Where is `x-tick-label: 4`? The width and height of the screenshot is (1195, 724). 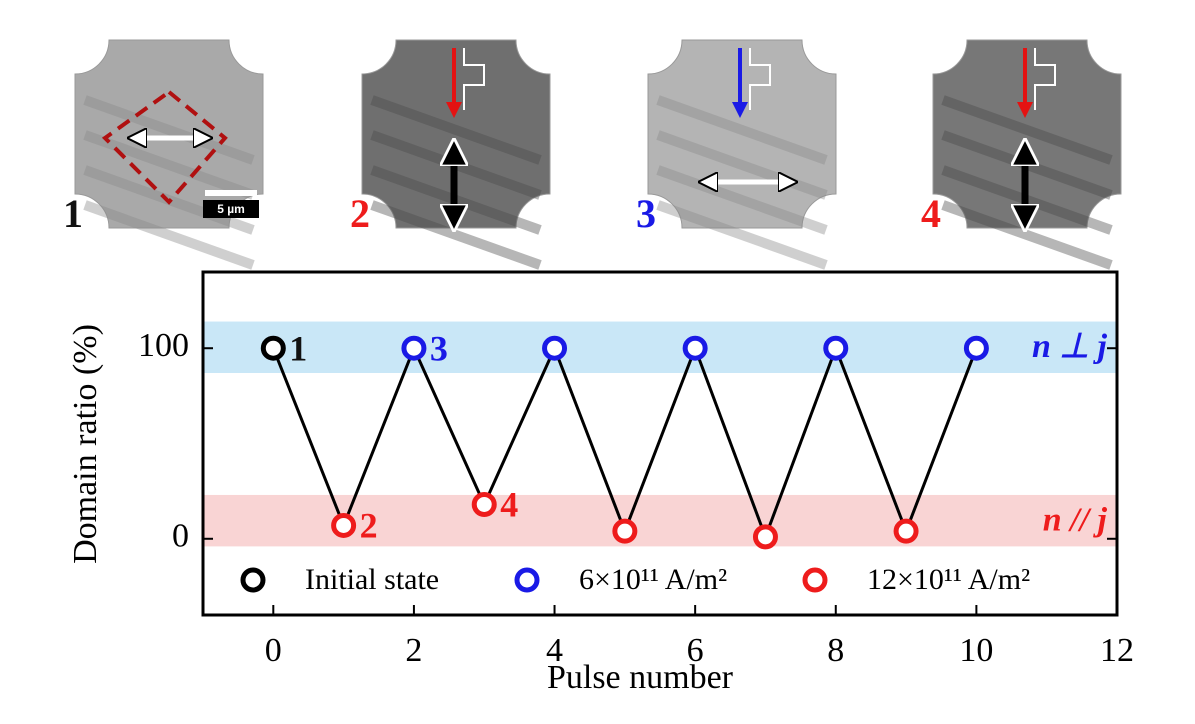
x-tick-label: 4 is located at coordinates (554, 650).